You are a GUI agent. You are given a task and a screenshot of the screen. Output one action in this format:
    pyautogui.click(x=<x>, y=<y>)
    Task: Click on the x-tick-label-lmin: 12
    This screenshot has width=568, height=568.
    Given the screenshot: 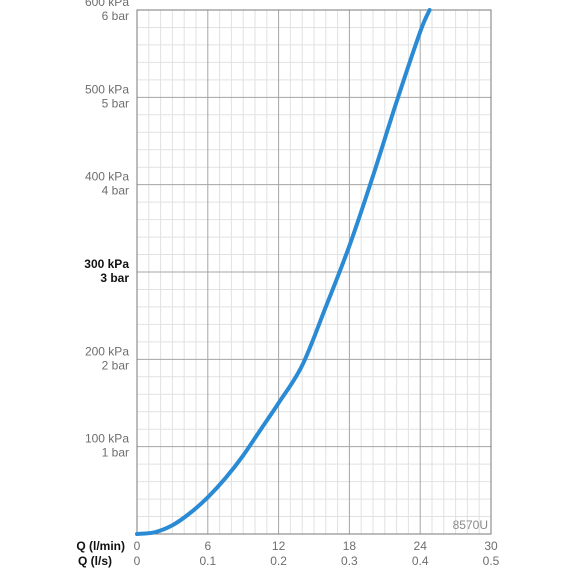 What is the action you would take?
    pyautogui.click(x=279, y=546)
    